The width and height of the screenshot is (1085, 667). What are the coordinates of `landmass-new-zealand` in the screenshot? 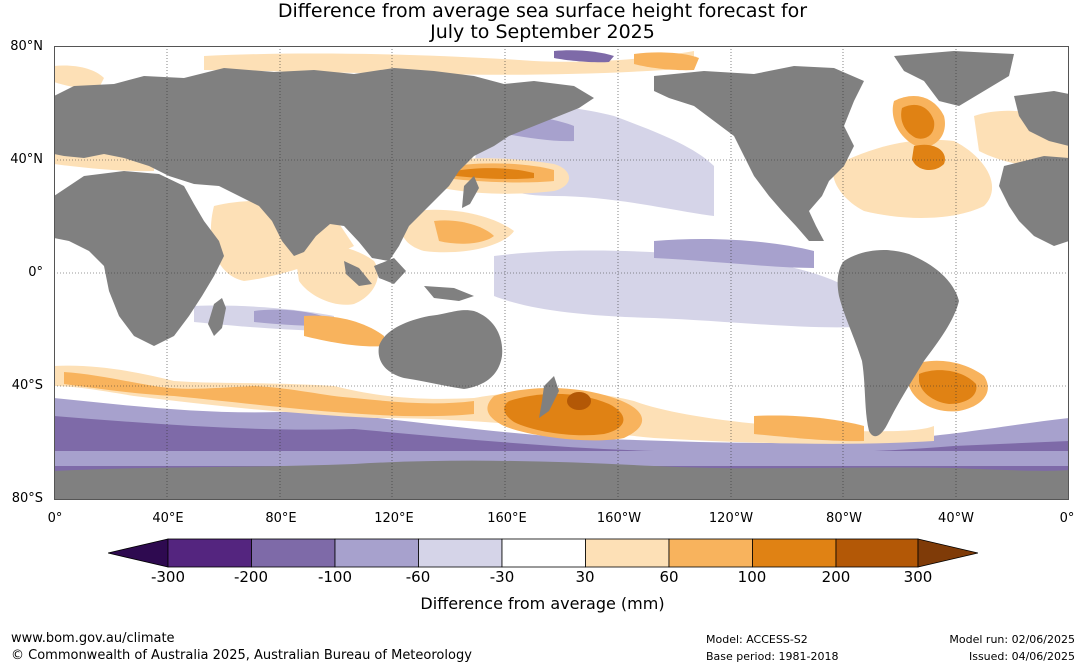 It's located at (549, 397).